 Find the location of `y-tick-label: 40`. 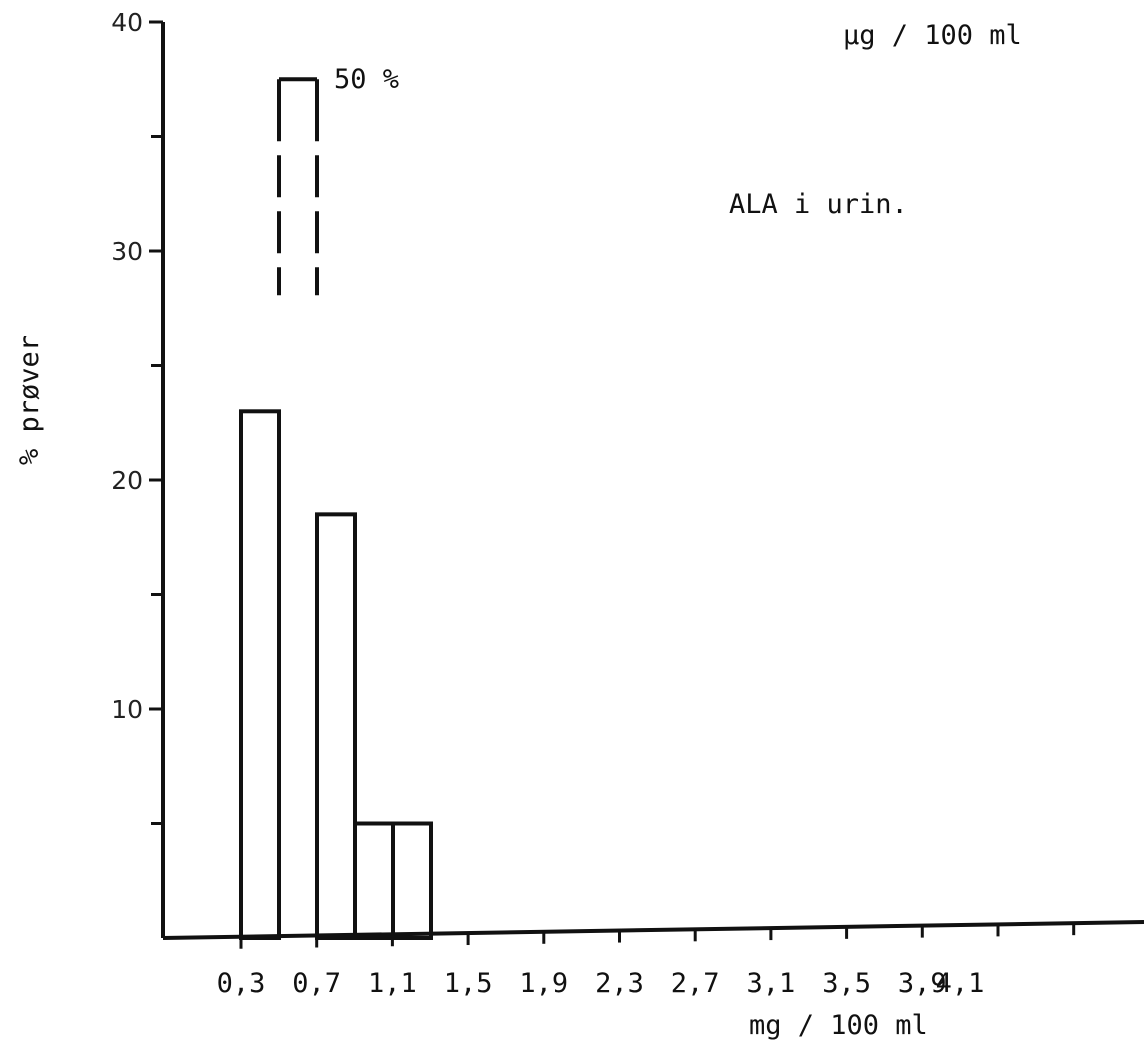

y-tick-label: 40 is located at coordinates (127, 22).